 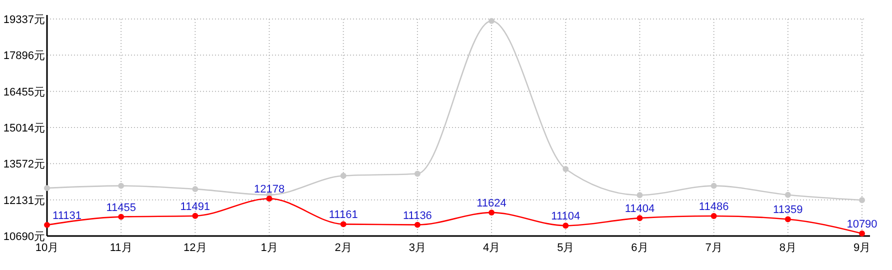 What do you see at coordinates (713, 207) in the screenshot?
I see `data-label: 11486` at bounding box center [713, 207].